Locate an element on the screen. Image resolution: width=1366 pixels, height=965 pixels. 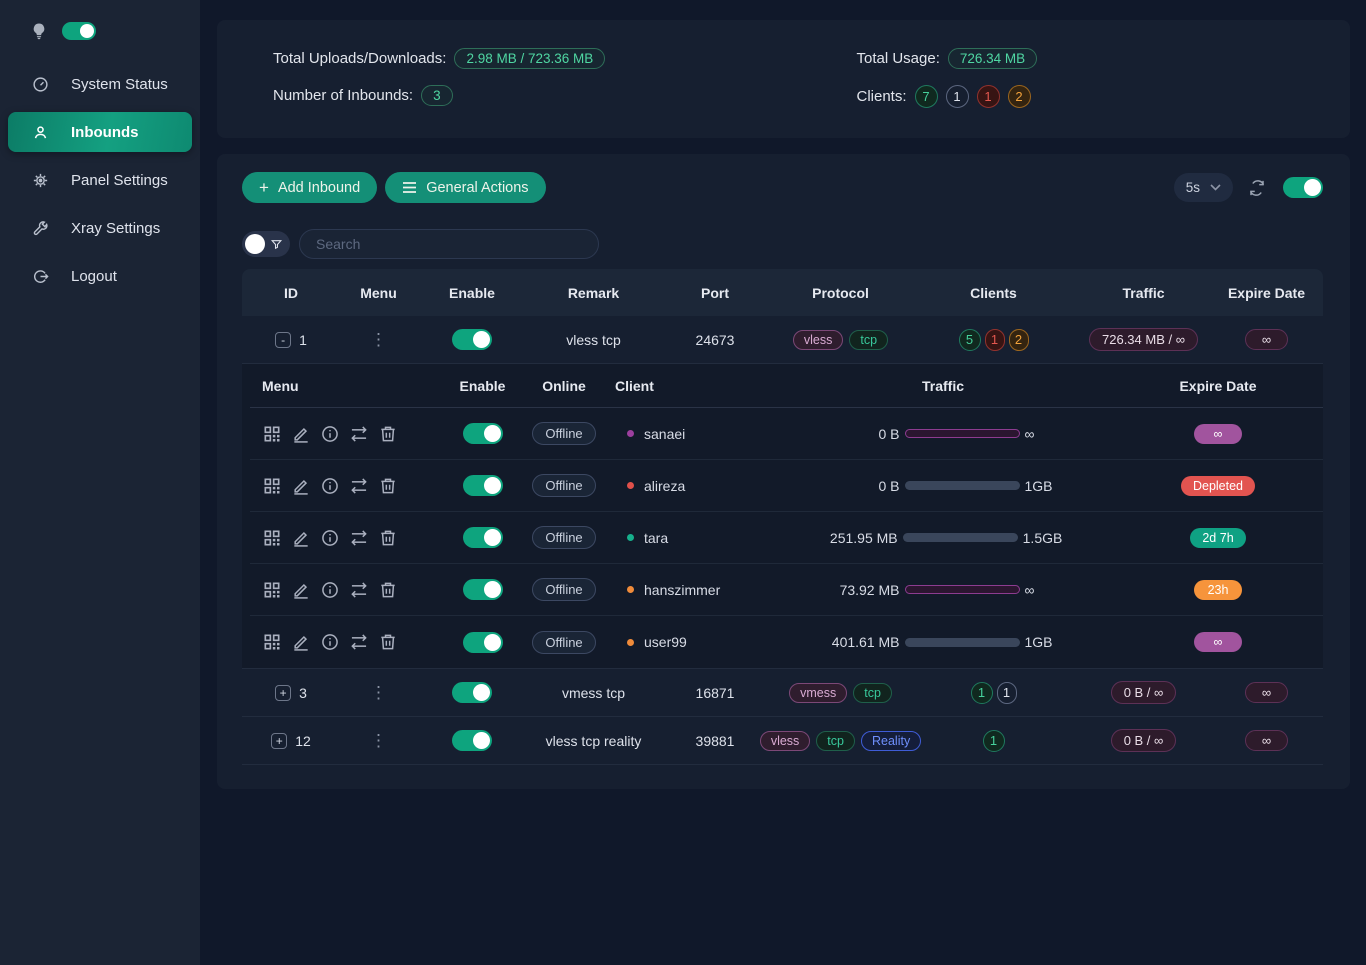
client-expire-badge: ∞ is located at coordinates (1218, 642).